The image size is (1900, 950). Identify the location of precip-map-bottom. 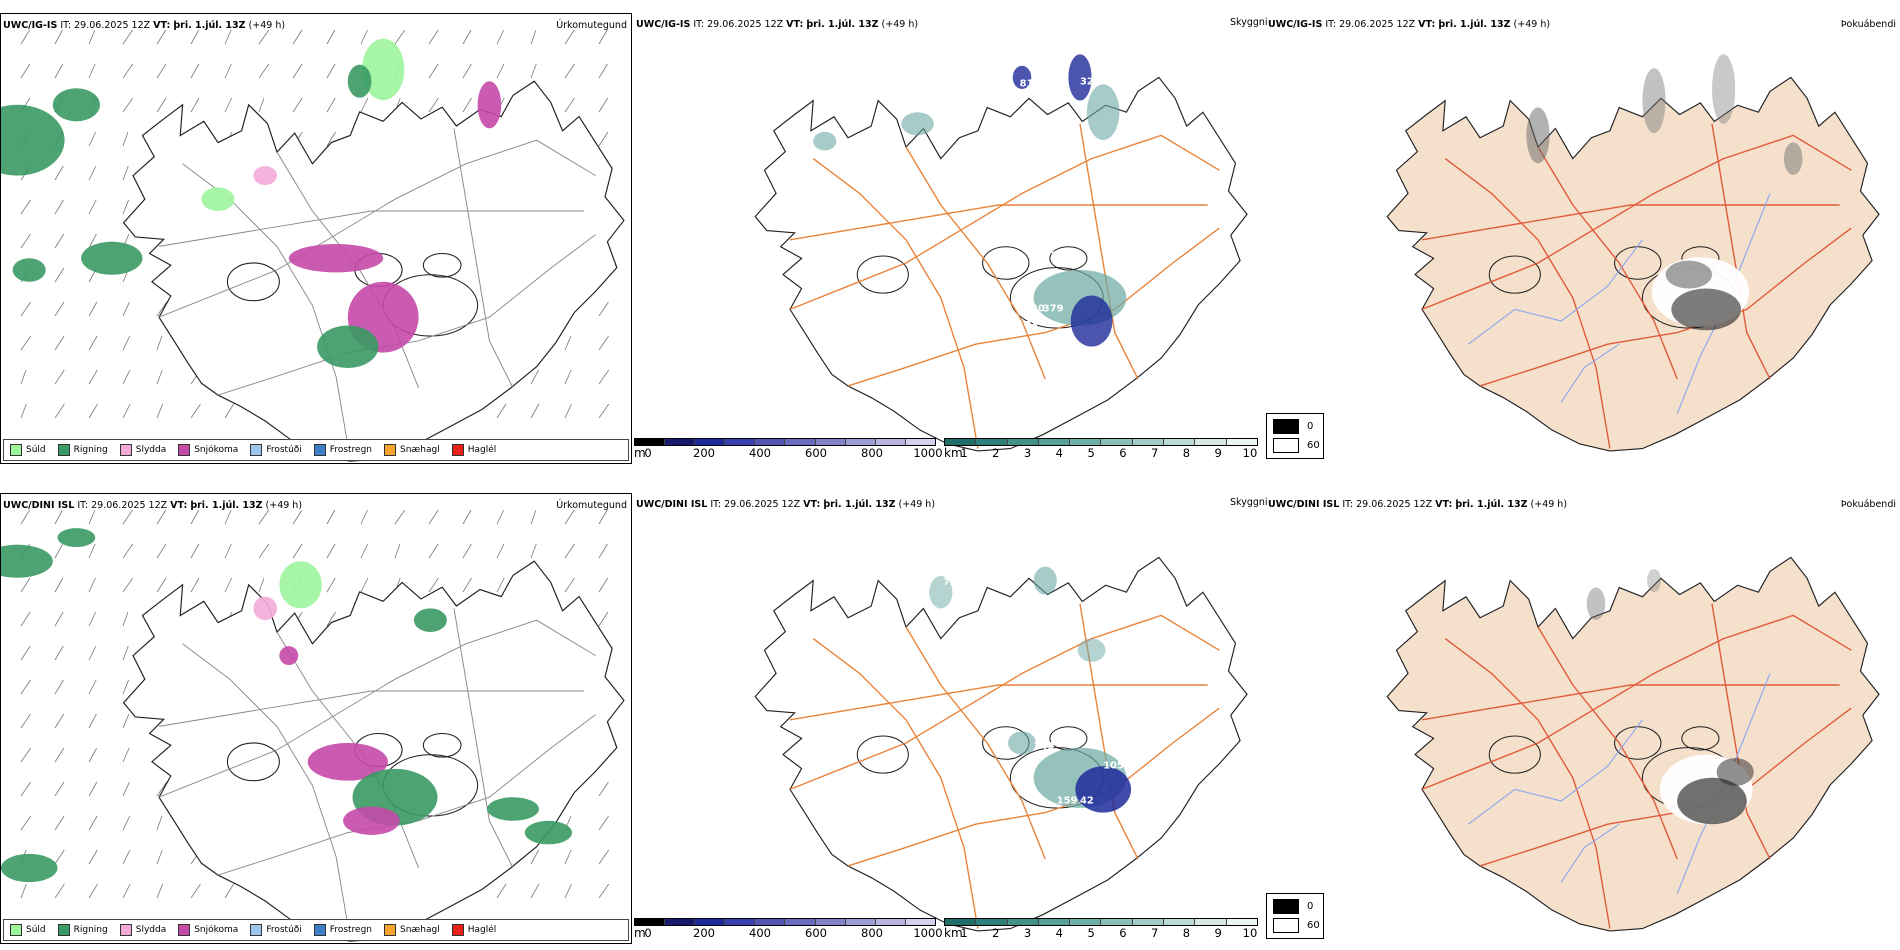
(313, 725).